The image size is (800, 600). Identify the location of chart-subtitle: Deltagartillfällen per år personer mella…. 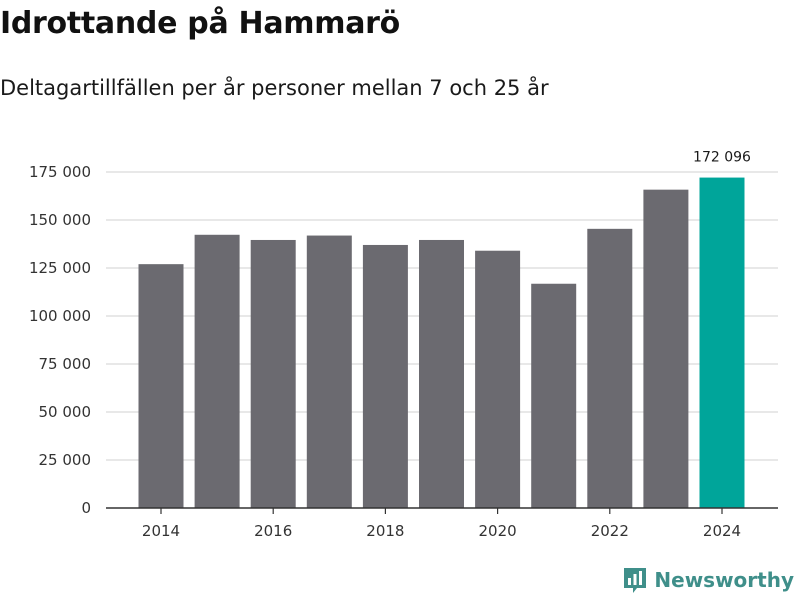
(274, 88).